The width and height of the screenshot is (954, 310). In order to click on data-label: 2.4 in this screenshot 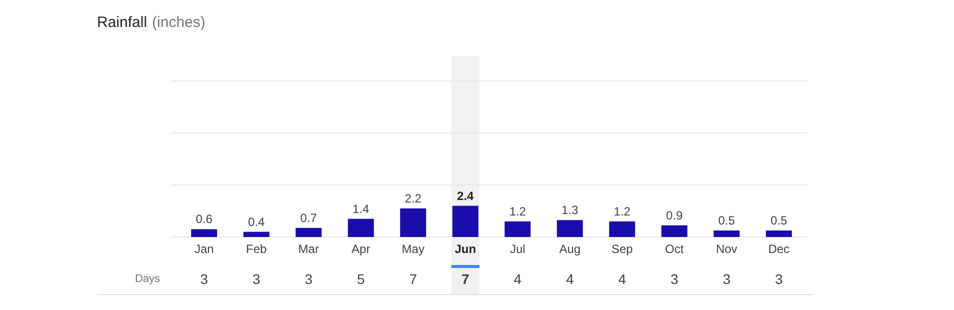, I will do `click(465, 195)`.